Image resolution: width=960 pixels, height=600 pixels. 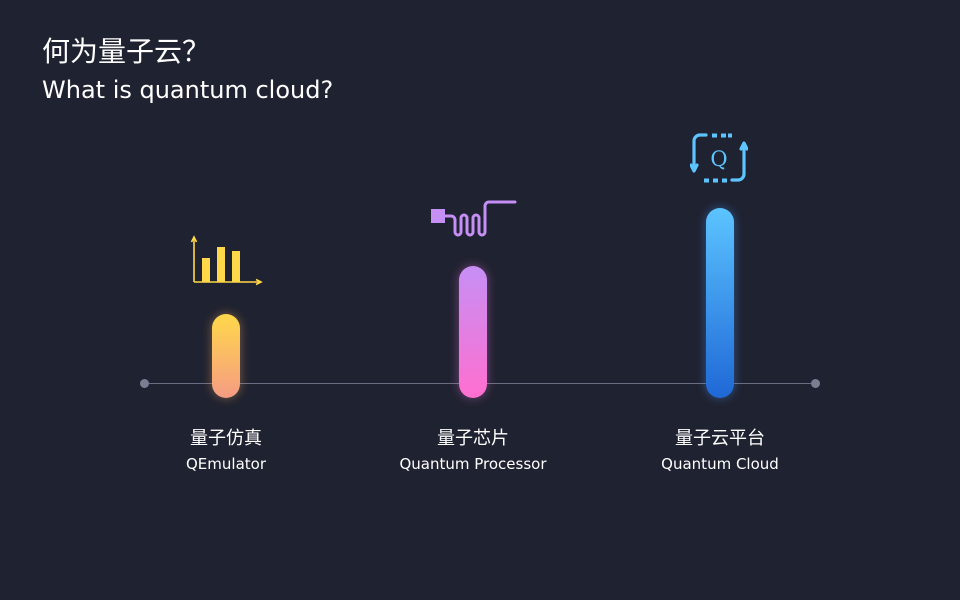 I want to click on bar-chart-icon, so click(x=226, y=260).